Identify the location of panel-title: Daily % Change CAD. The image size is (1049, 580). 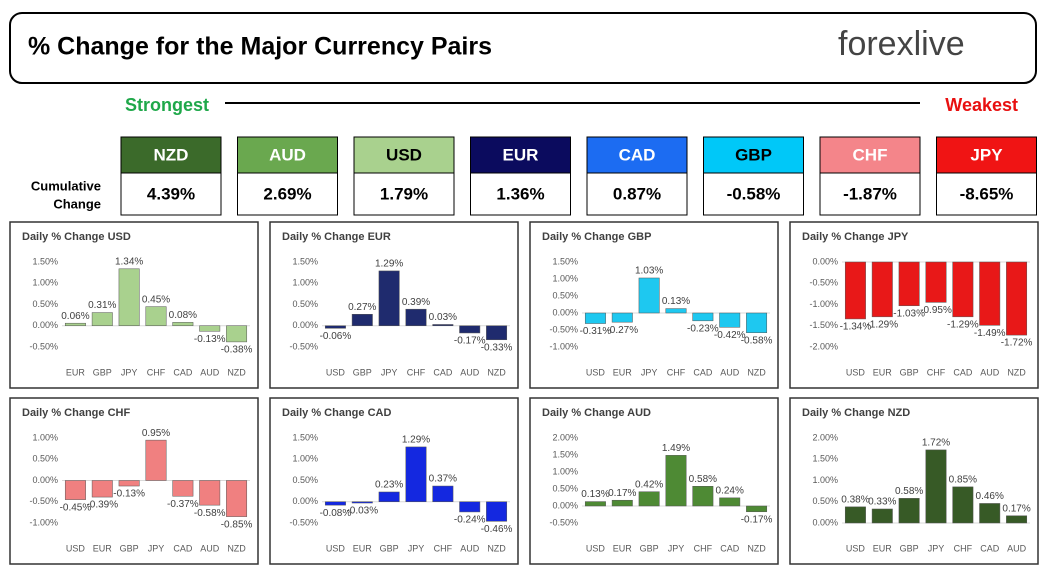
(336, 413).